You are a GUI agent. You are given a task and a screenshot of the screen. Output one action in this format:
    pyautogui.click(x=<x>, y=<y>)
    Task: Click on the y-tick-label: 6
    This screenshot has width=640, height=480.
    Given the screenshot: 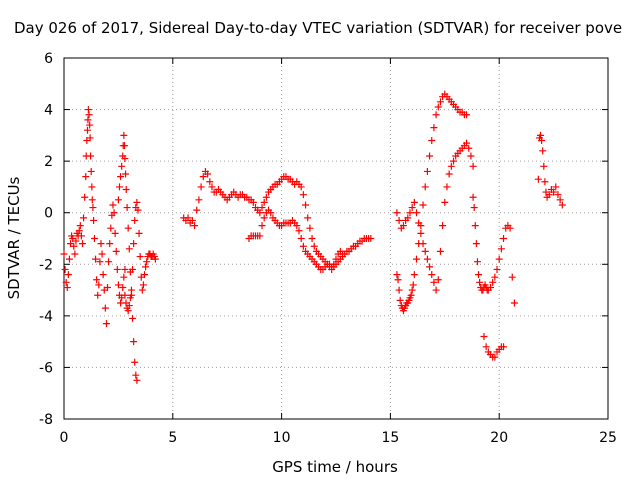 What is the action you would take?
    pyautogui.click(x=48, y=59)
    